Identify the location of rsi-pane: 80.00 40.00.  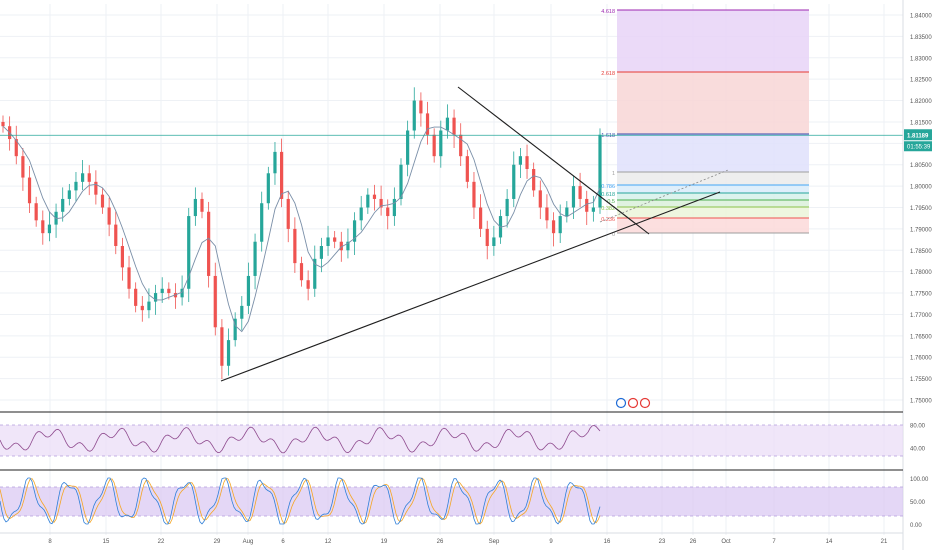
(463, 434).